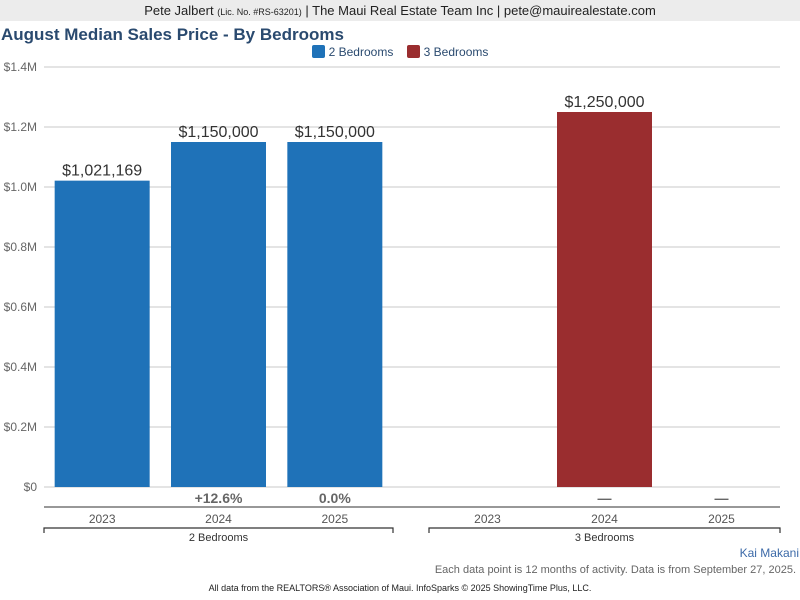  Describe the element at coordinates (413, 51) in the screenshot. I see `legend-swatch-3br` at that location.